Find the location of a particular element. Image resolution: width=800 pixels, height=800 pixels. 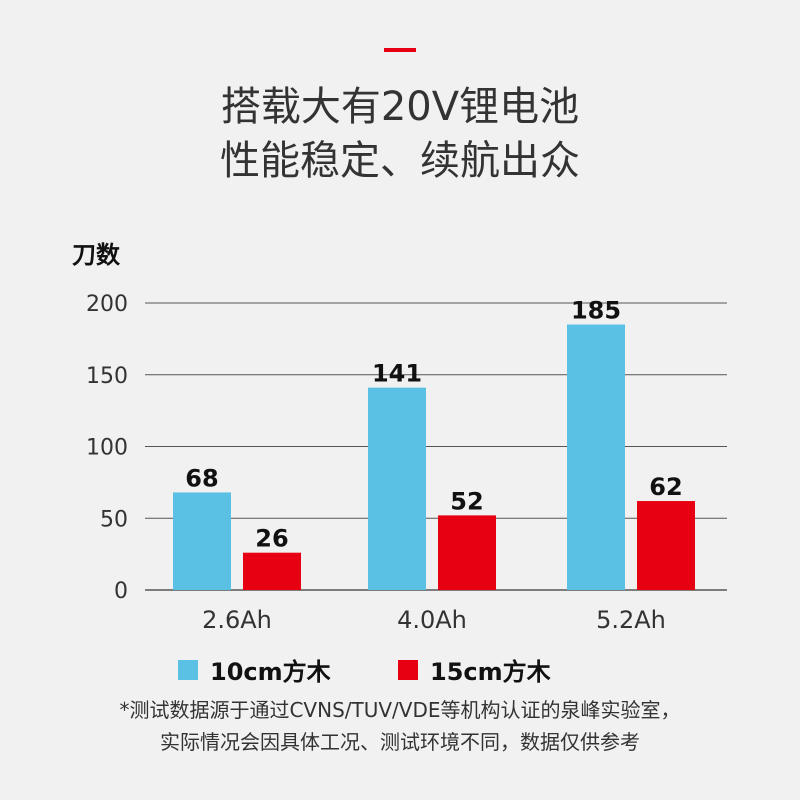

data-label-series-1-5.2Ah: 185 is located at coordinates (596, 311).